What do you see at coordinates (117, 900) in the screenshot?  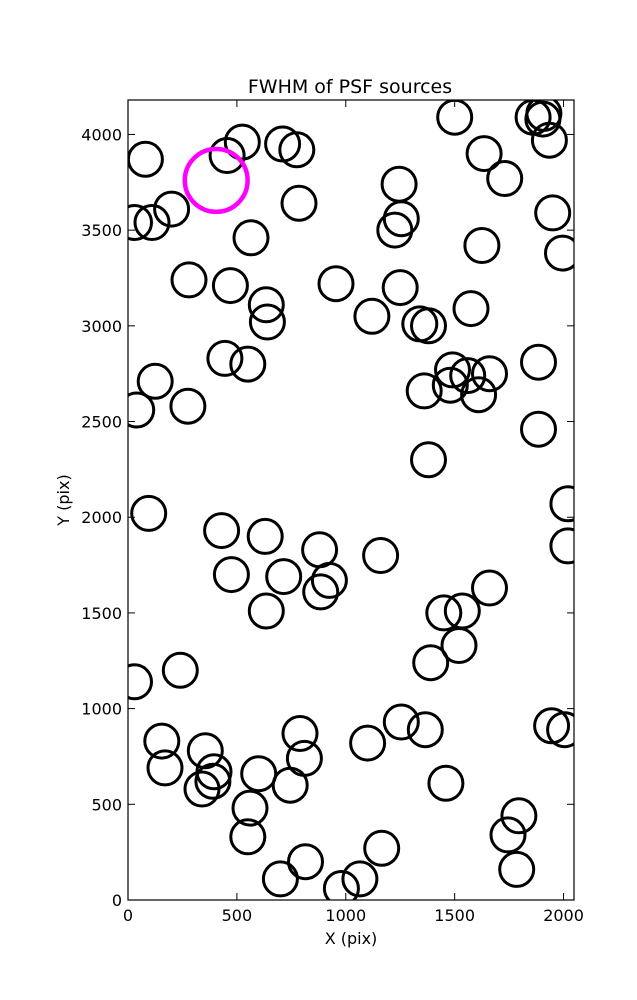 I see `y-tick-label: 0` at bounding box center [117, 900].